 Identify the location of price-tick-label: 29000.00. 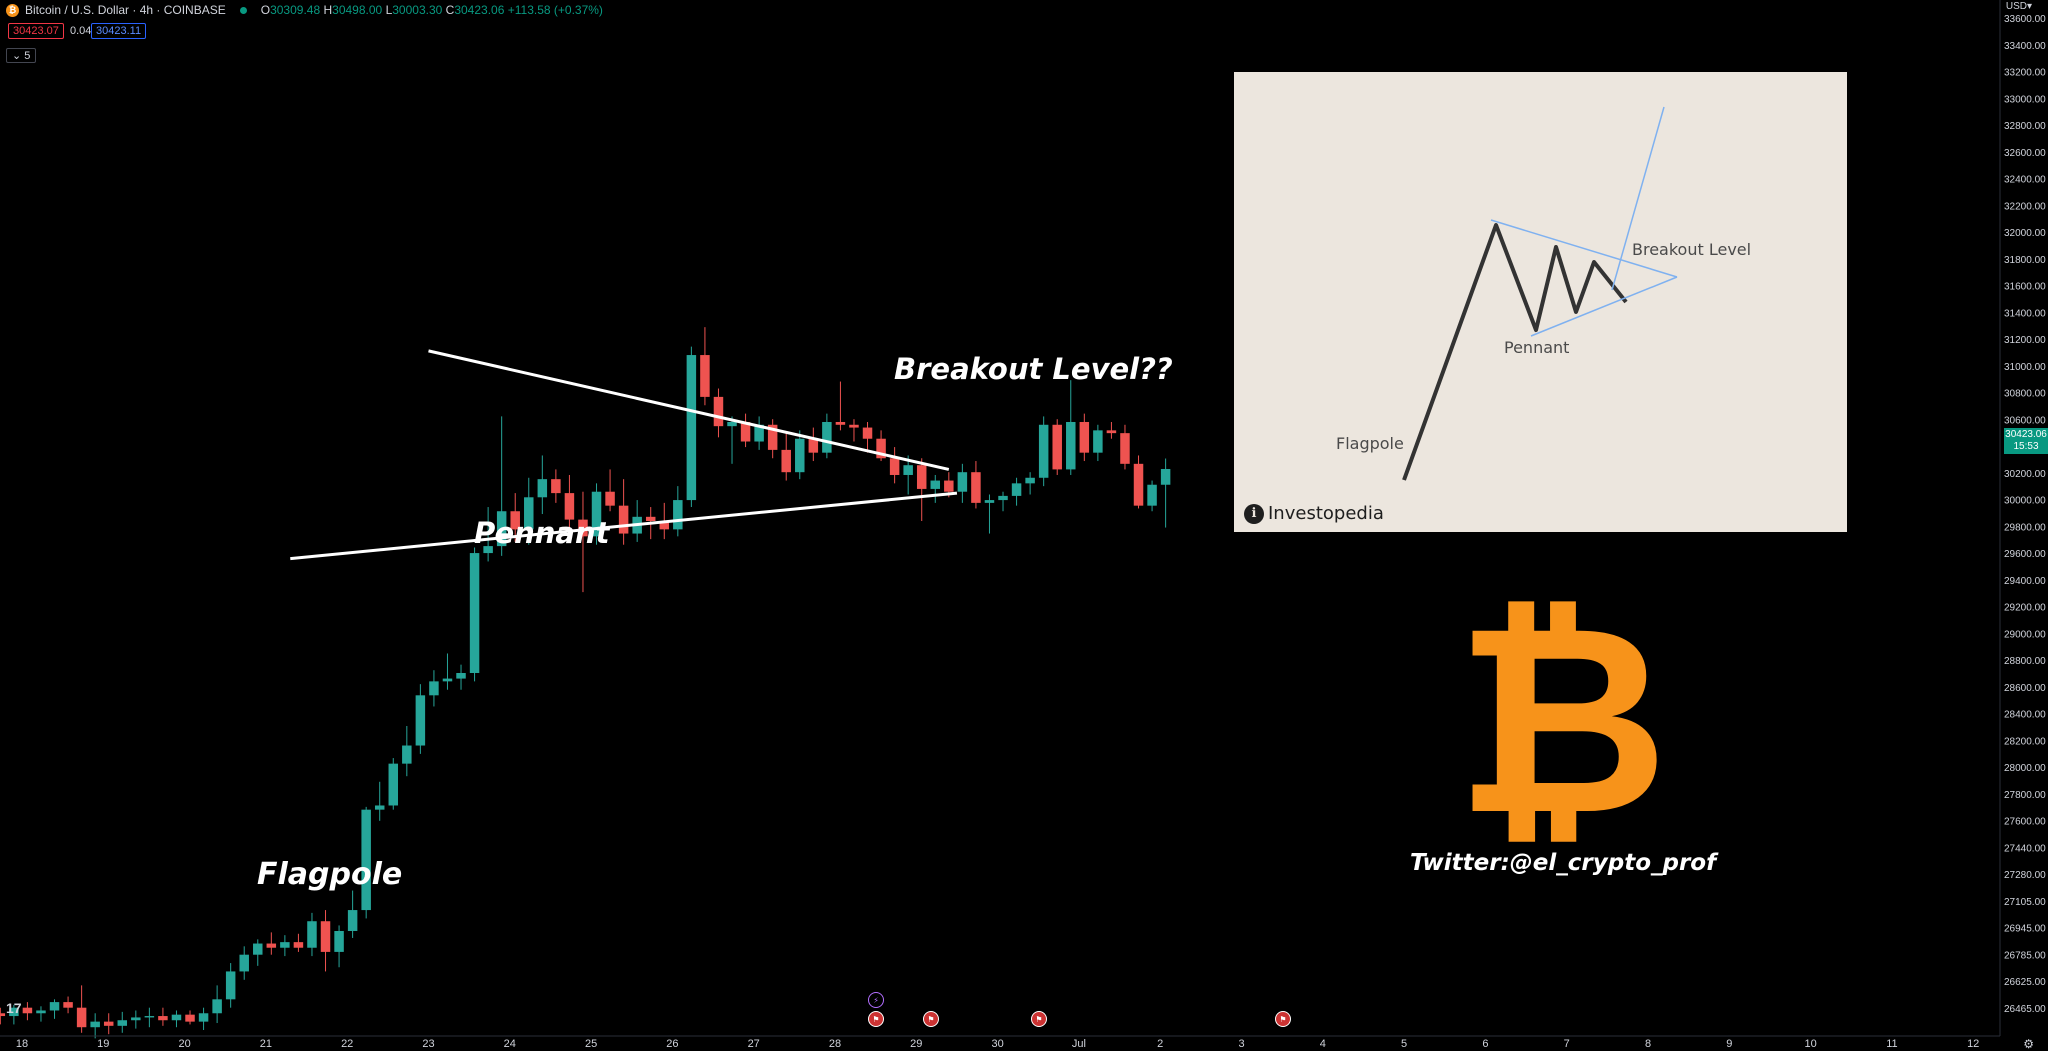
(2025, 634).